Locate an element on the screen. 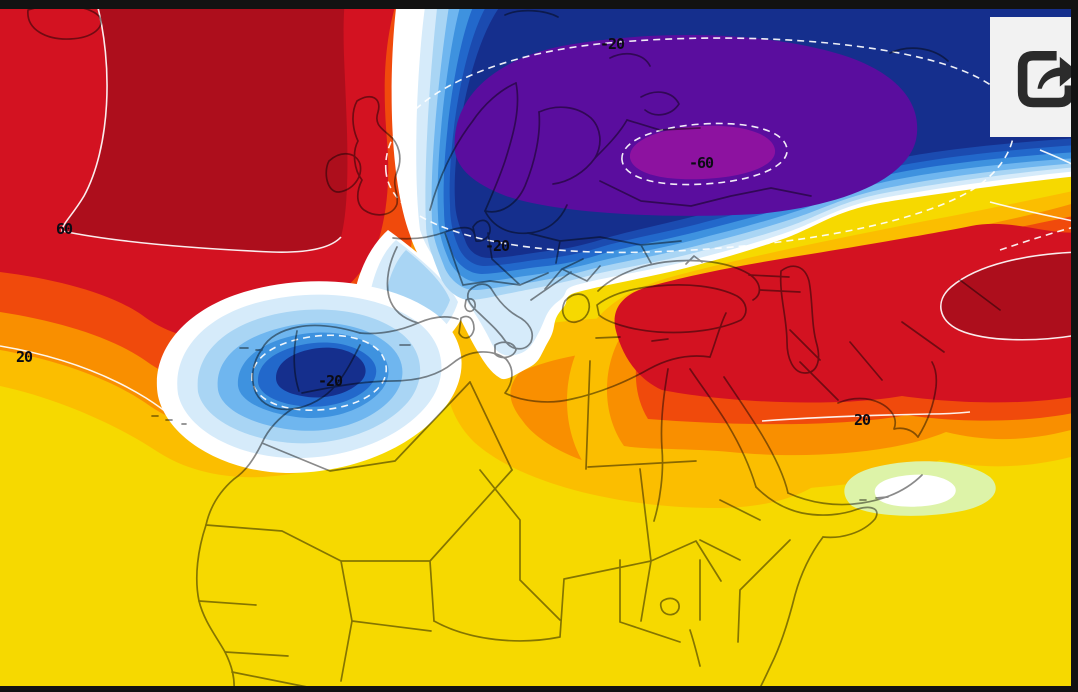  islands-canary is located at coordinates (207, 386).